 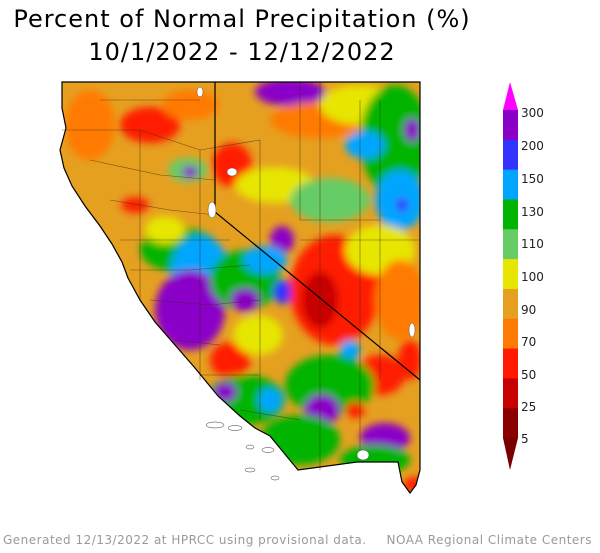 I want to click on credit-text: NOAA Regional Climate Centers, so click(x=489, y=540).